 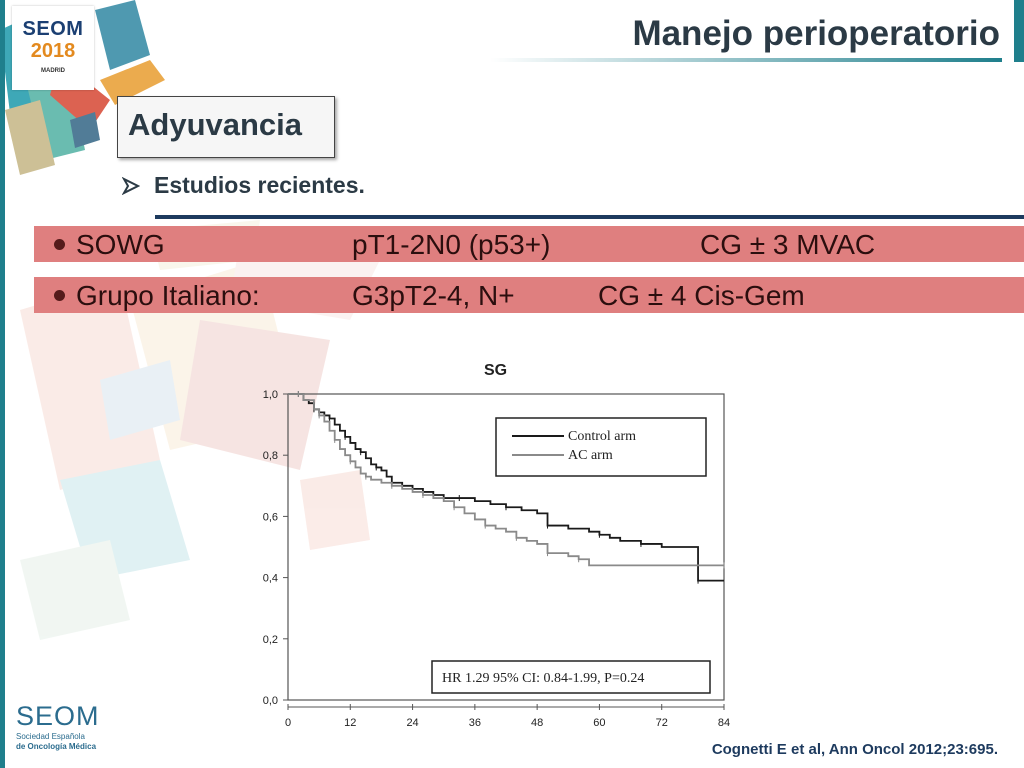 I want to click on x-tick-label: 0, so click(x=288, y=723).